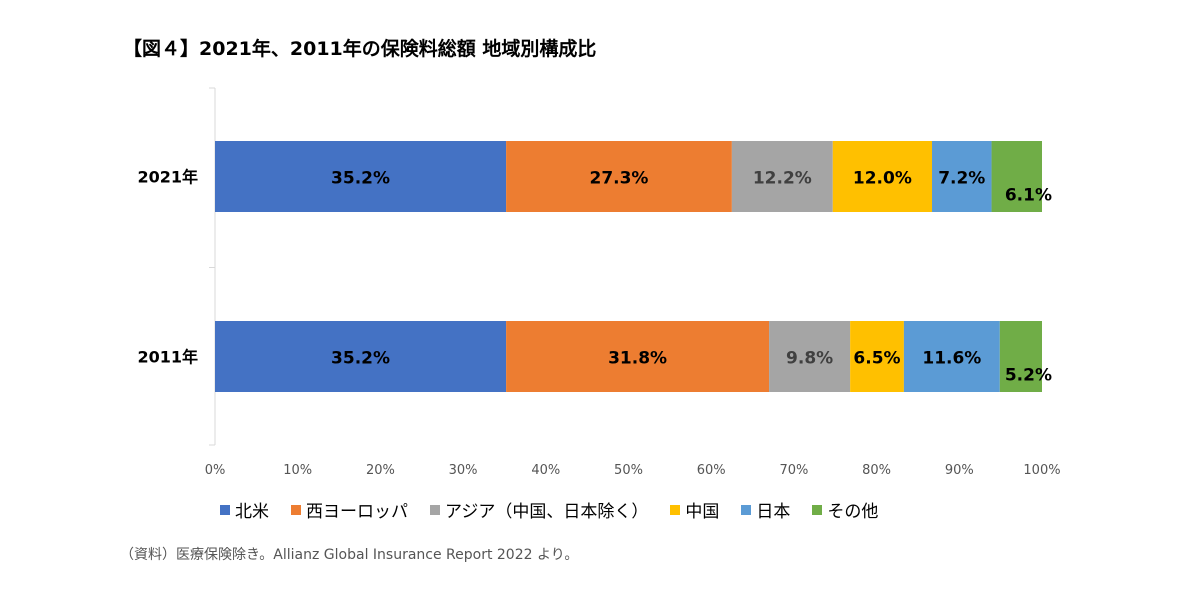 The height and width of the screenshot is (603, 1179). I want to click on data-label: 6.1%, so click(1028, 196).